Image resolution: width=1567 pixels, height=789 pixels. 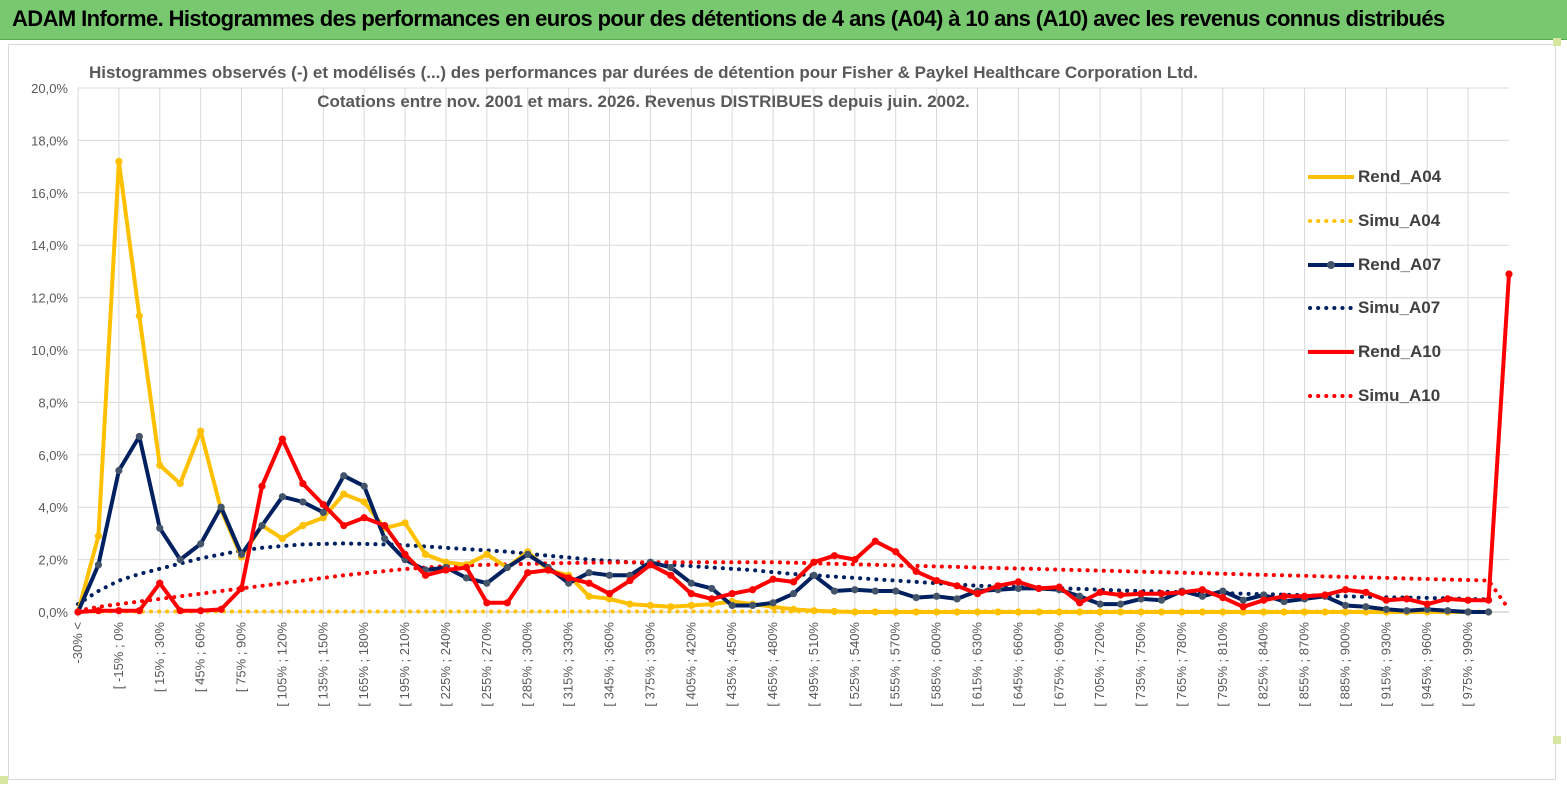 I want to click on x-tick-label: [ 795% ; 810%, so click(x=1222, y=664).